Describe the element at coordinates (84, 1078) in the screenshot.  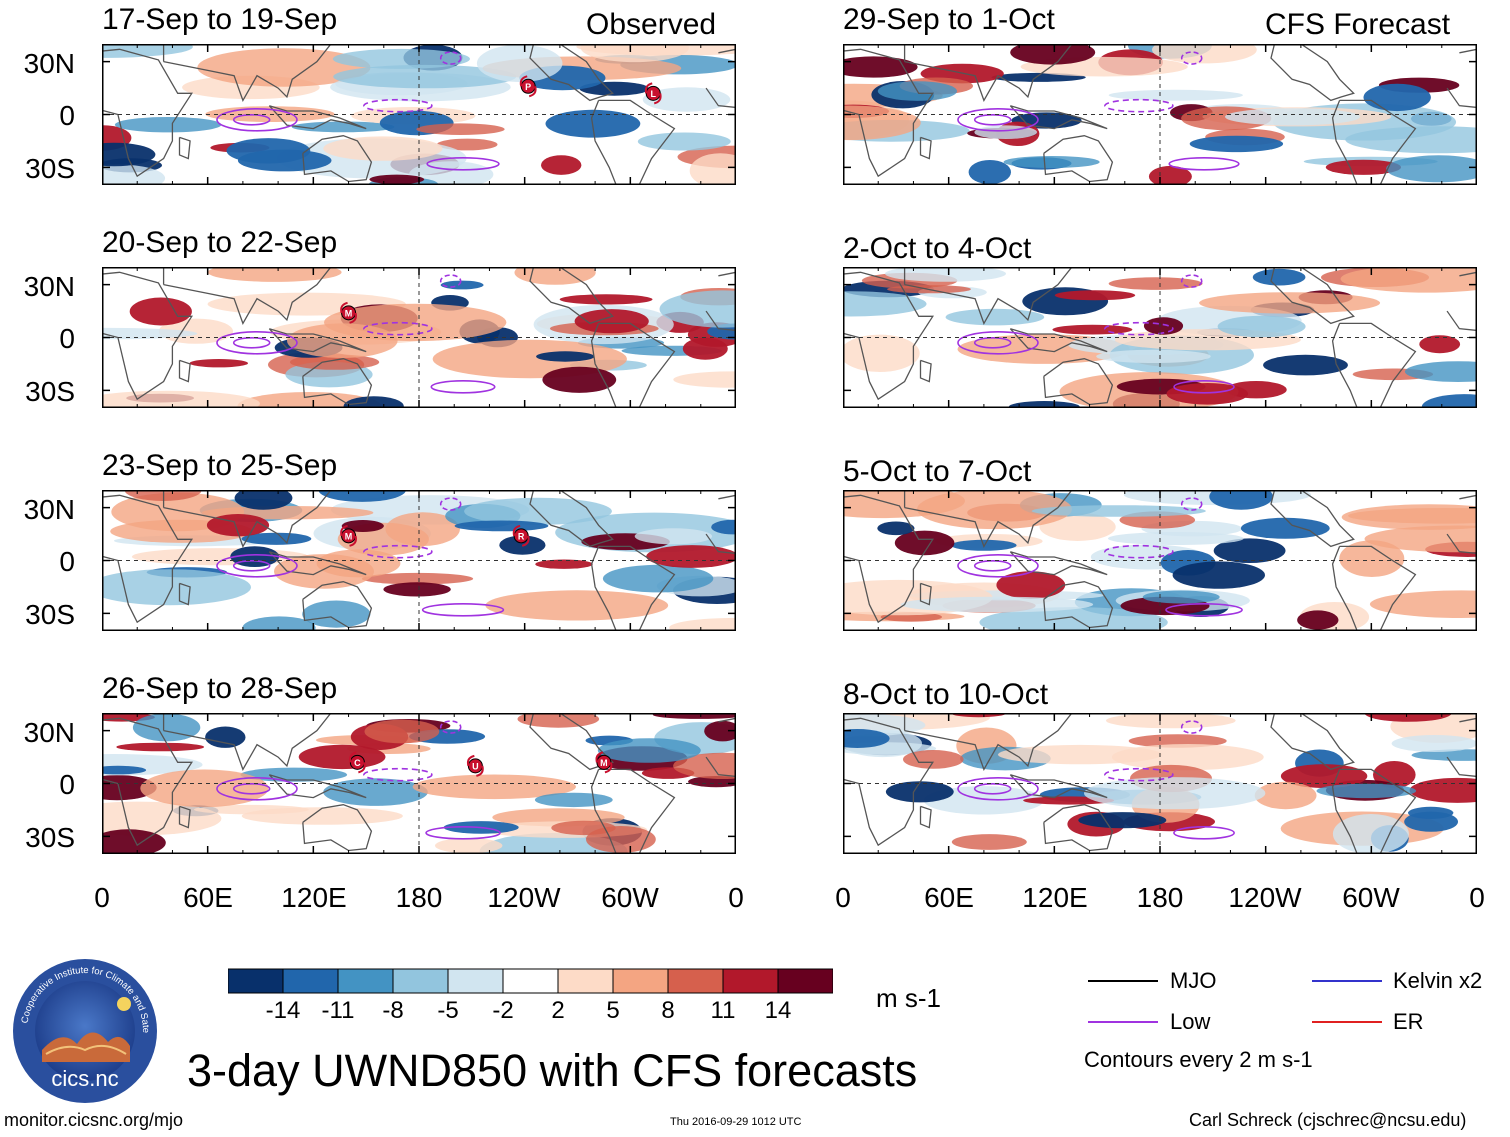
I see `logo-text: cics.nc` at that location.